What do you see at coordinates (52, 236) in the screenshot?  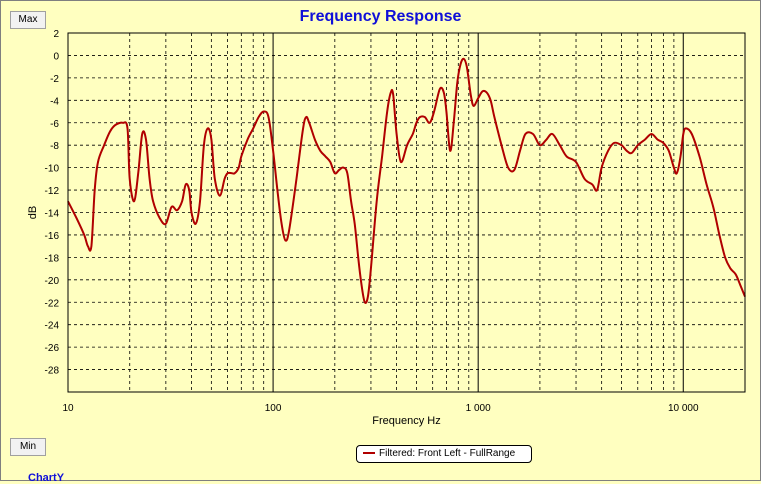 I see `y-tick-label: -16` at bounding box center [52, 236].